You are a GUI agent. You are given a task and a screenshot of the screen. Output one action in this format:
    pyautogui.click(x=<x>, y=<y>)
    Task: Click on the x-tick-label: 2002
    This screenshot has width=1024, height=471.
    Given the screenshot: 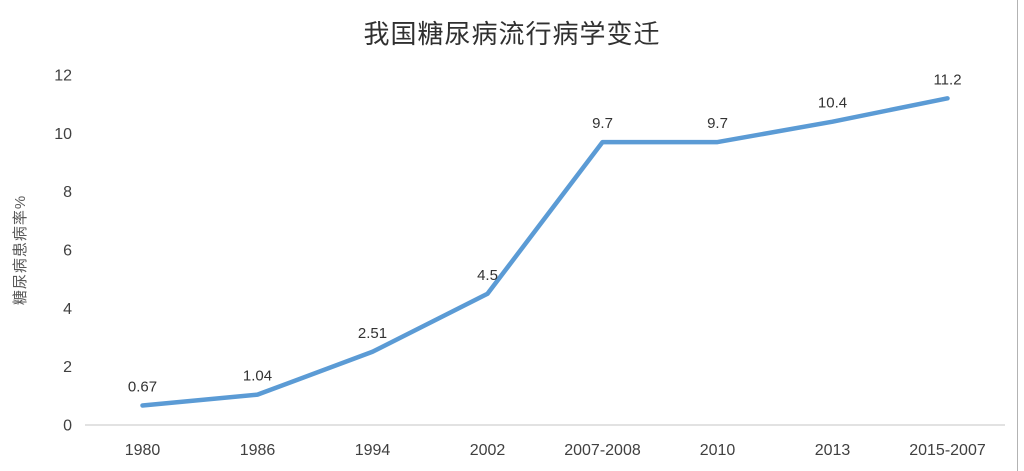 What is the action you would take?
    pyautogui.click(x=488, y=450)
    